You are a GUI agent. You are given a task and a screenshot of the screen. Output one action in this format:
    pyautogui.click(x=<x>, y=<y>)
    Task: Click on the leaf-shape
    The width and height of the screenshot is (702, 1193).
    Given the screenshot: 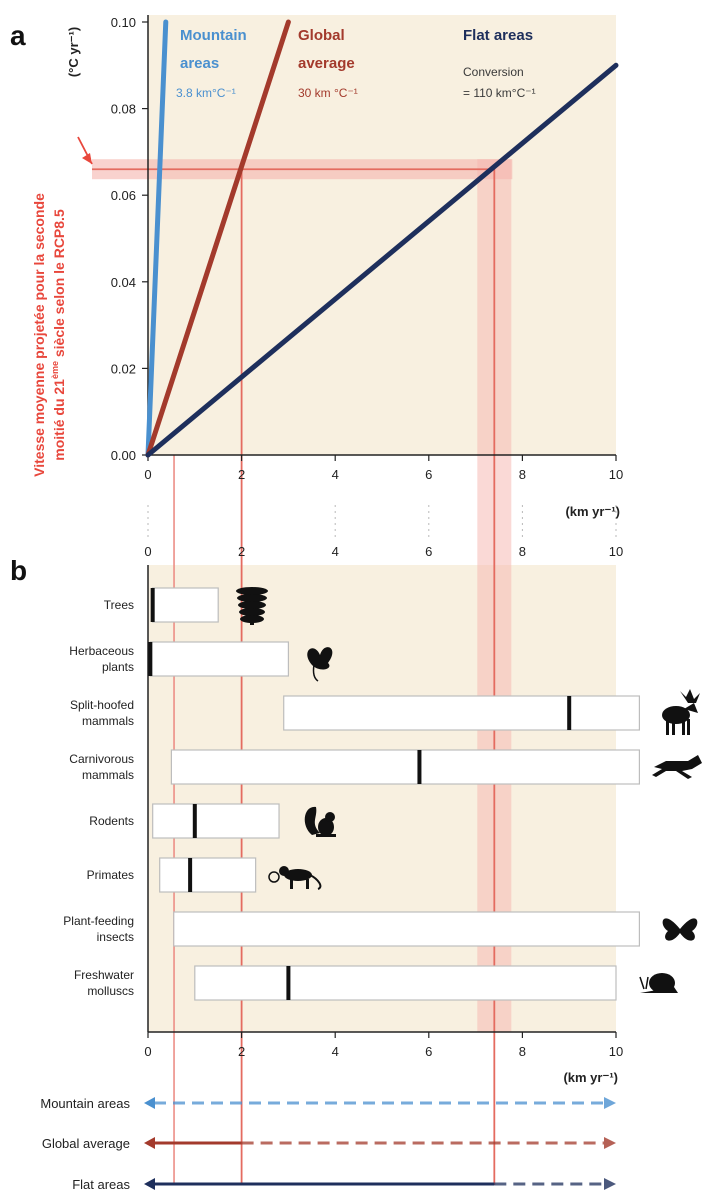 What is the action you would take?
    pyautogui.click(x=320, y=658)
    